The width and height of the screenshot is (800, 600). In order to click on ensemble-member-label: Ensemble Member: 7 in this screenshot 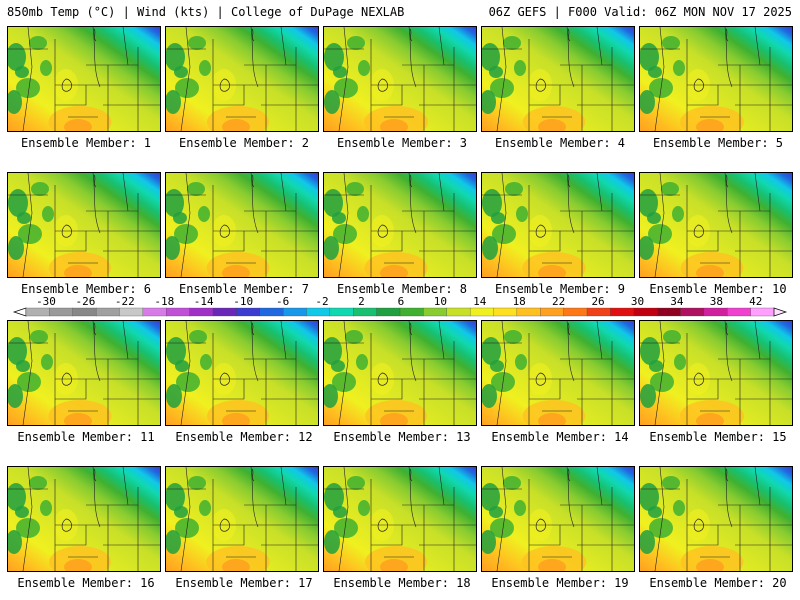, I will do `click(244, 289)`.